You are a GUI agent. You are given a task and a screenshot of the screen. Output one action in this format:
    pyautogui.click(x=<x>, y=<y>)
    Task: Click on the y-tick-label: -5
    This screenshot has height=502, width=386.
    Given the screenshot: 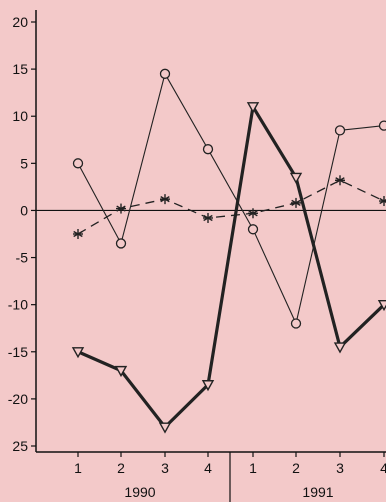 What is the action you would take?
    pyautogui.click(x=22, y=258)
    